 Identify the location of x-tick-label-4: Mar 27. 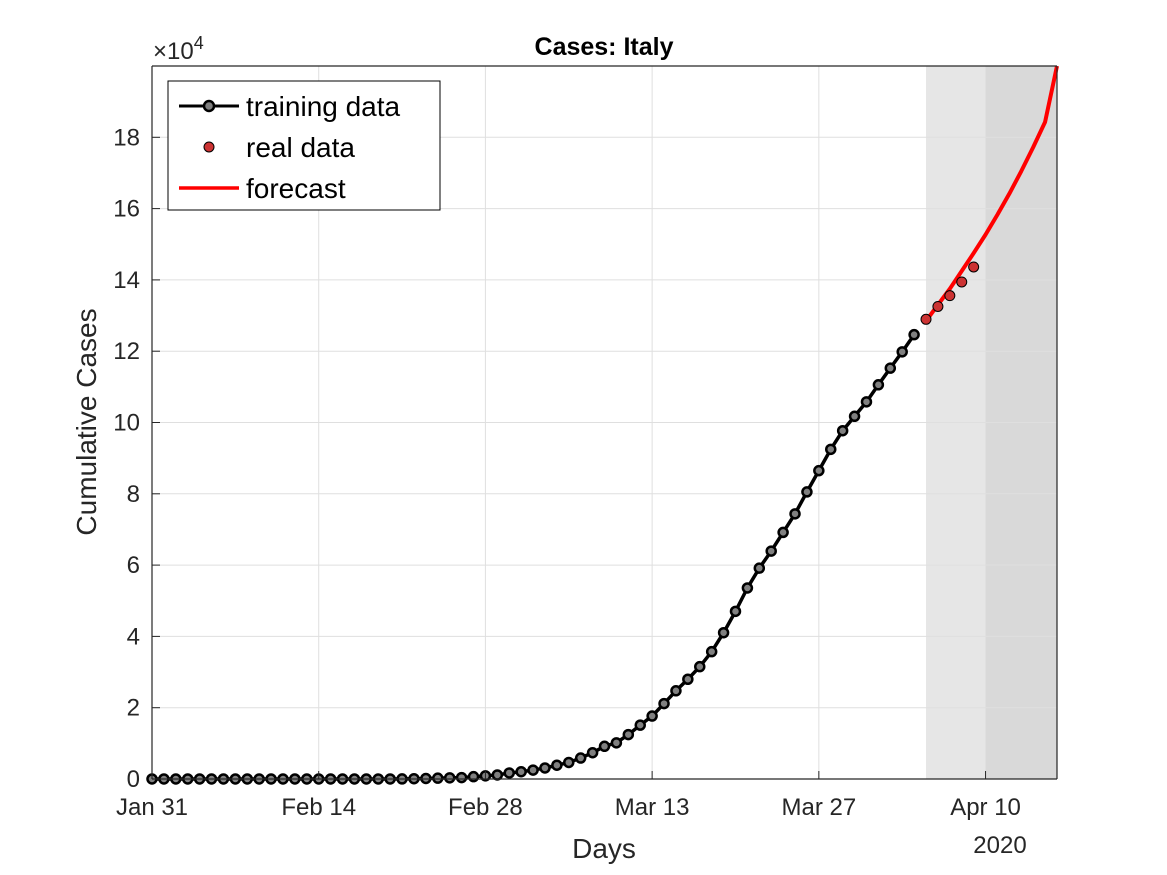
(818, 807).